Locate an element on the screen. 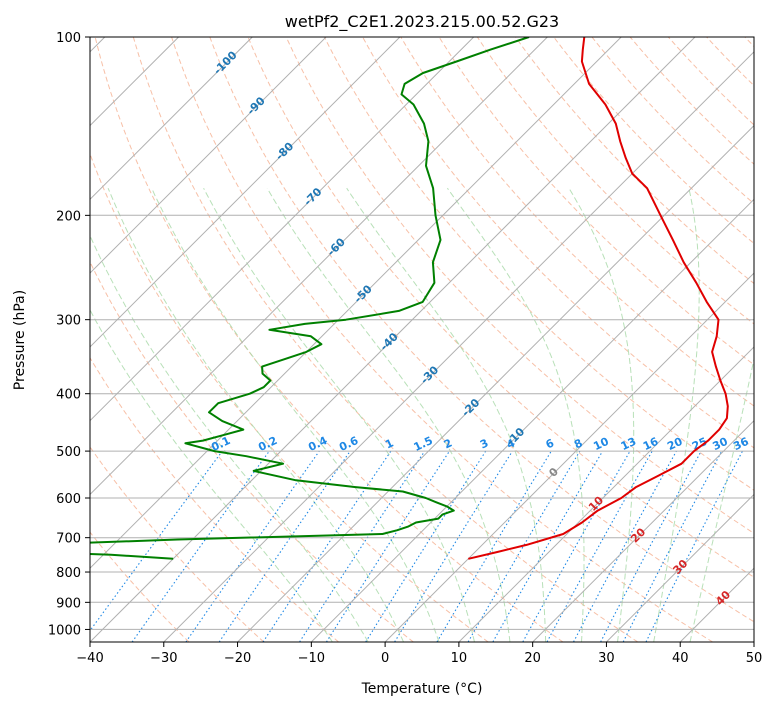  mixing-ratio-label: 3 is located at coordinates (484, 443).